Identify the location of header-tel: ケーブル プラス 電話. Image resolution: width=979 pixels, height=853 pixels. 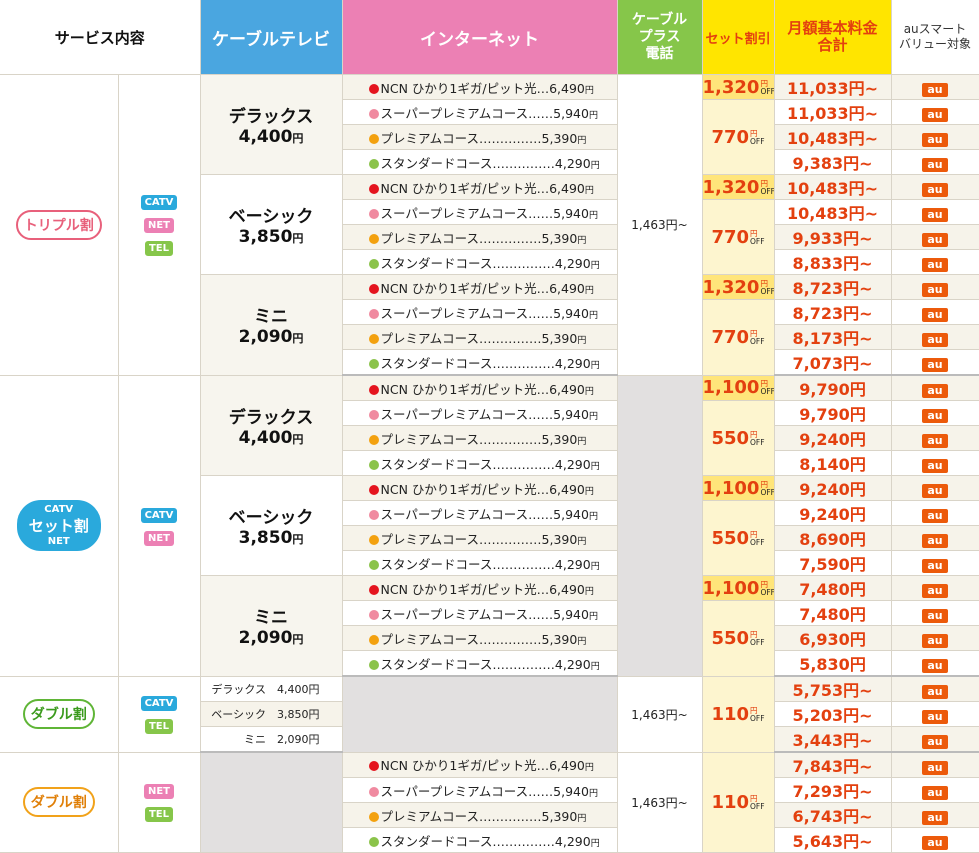
(660, 37).